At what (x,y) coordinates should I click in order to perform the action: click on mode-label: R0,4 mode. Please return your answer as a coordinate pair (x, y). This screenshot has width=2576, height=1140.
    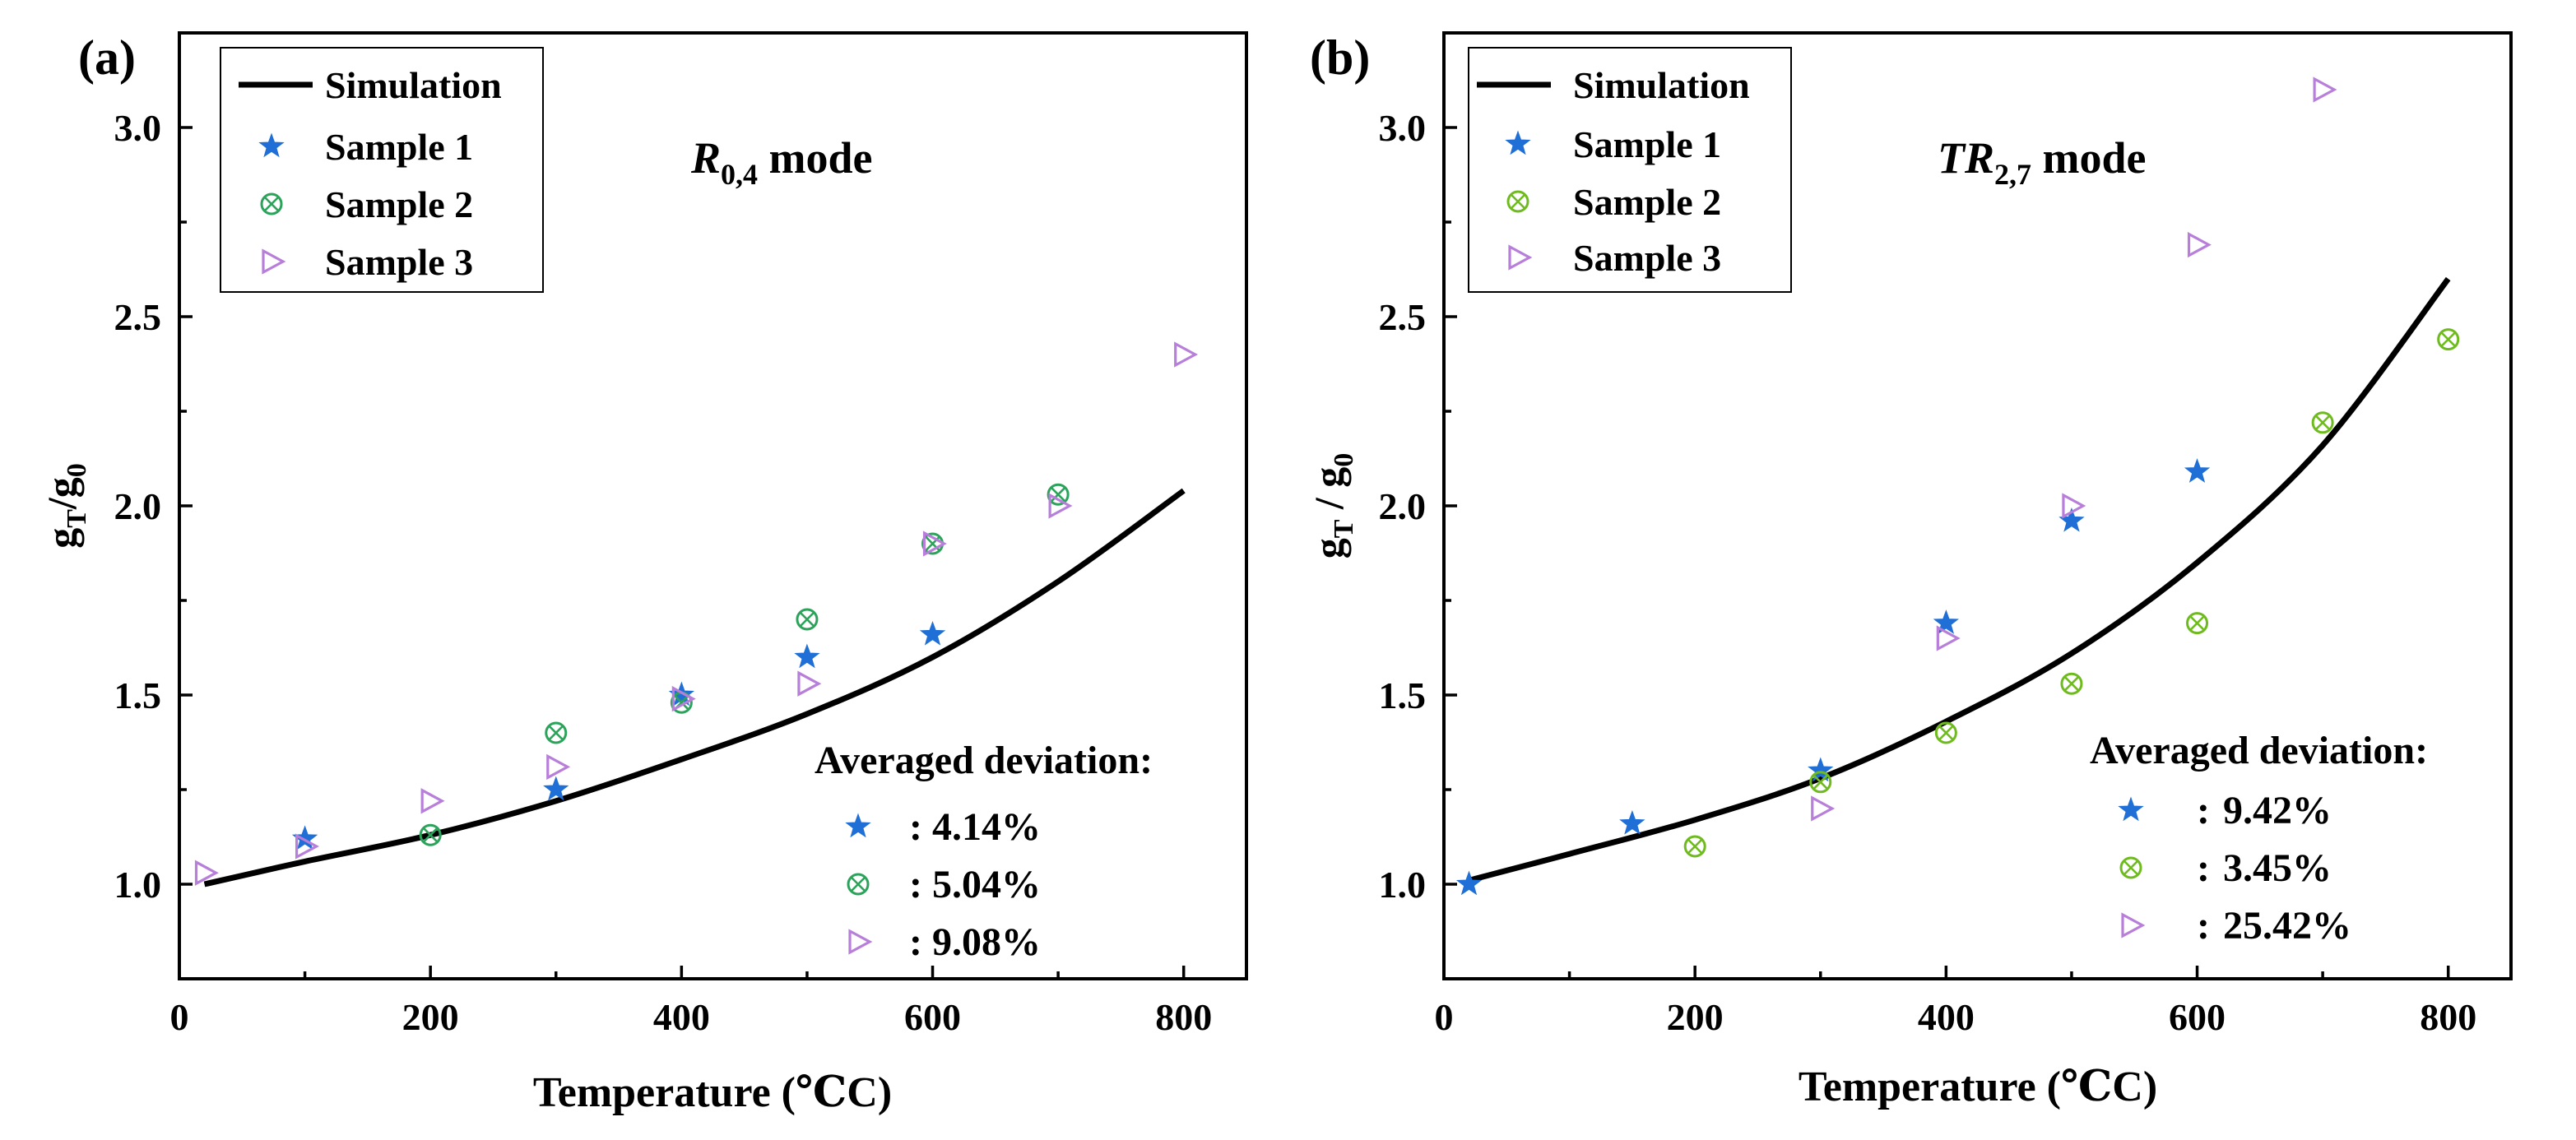
    Looking at the image, I should click on (781, 162).